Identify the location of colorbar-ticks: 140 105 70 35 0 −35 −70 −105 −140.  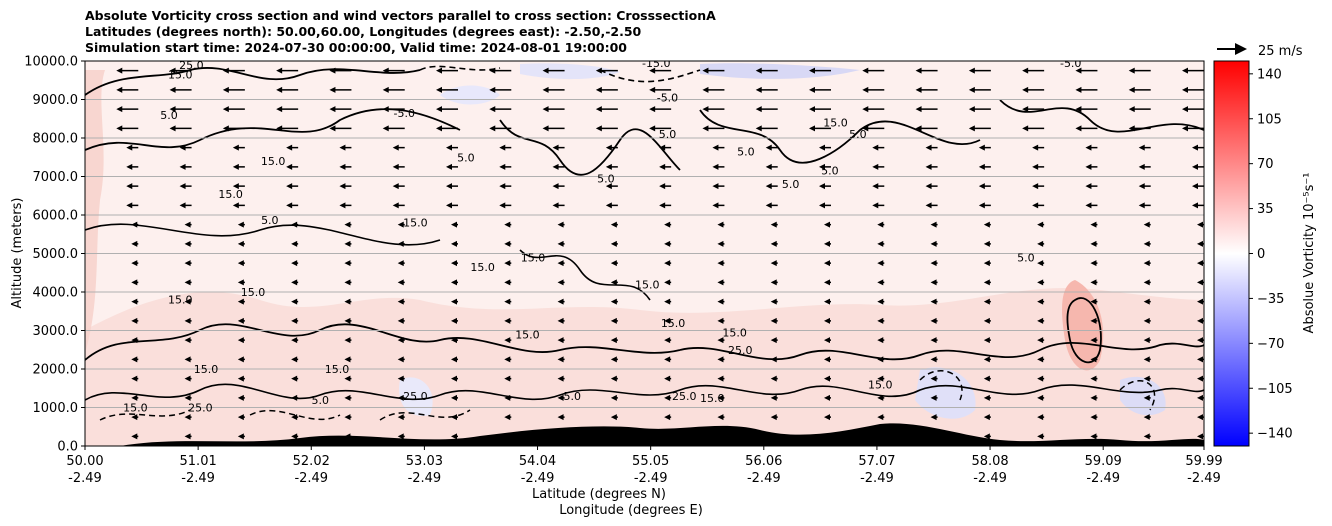
(1271, 254).